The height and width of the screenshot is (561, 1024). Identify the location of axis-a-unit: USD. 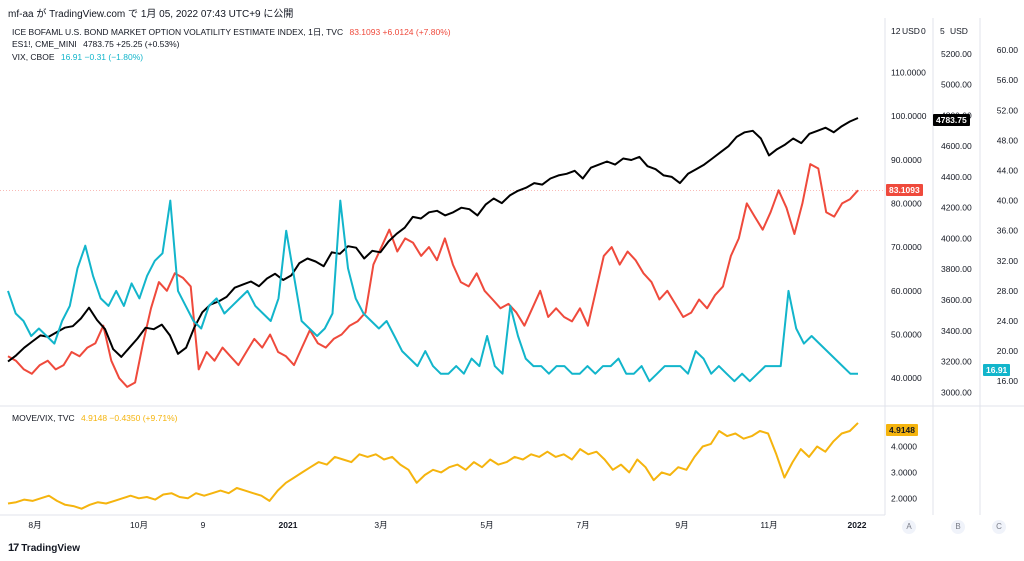
(911, 31).